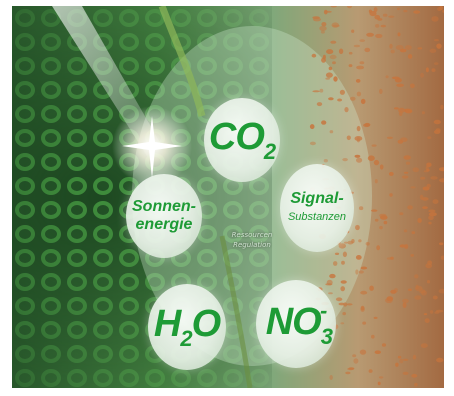 This screenshot has height=396, width=454. I want to click on h2o-subscript: 2, so click(186, 338).